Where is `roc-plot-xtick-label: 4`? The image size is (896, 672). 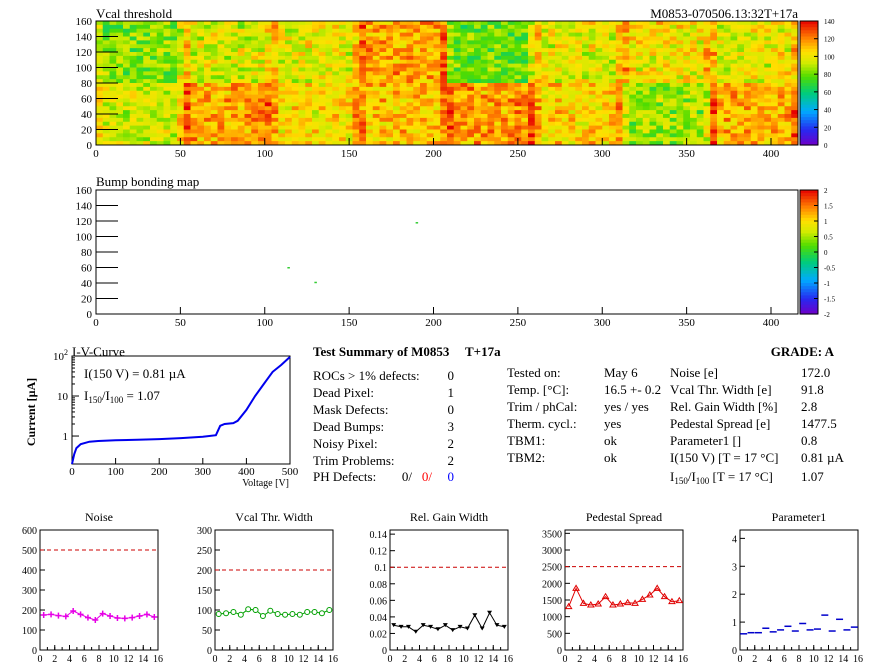 roc-plot-xtick-label: 4 is located at coordinates (594, 659).